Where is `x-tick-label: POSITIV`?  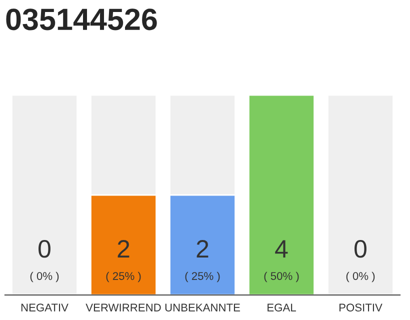
x-tick-label: POSITIV is located at coordinates (360, 308).